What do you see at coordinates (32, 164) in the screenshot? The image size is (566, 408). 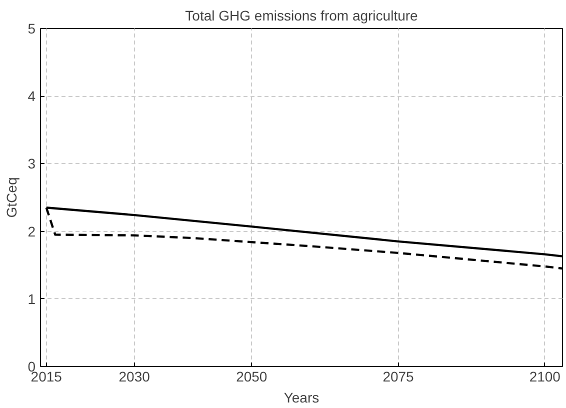 I see `y-tick-label: 3` at bounding box center [32, 164].